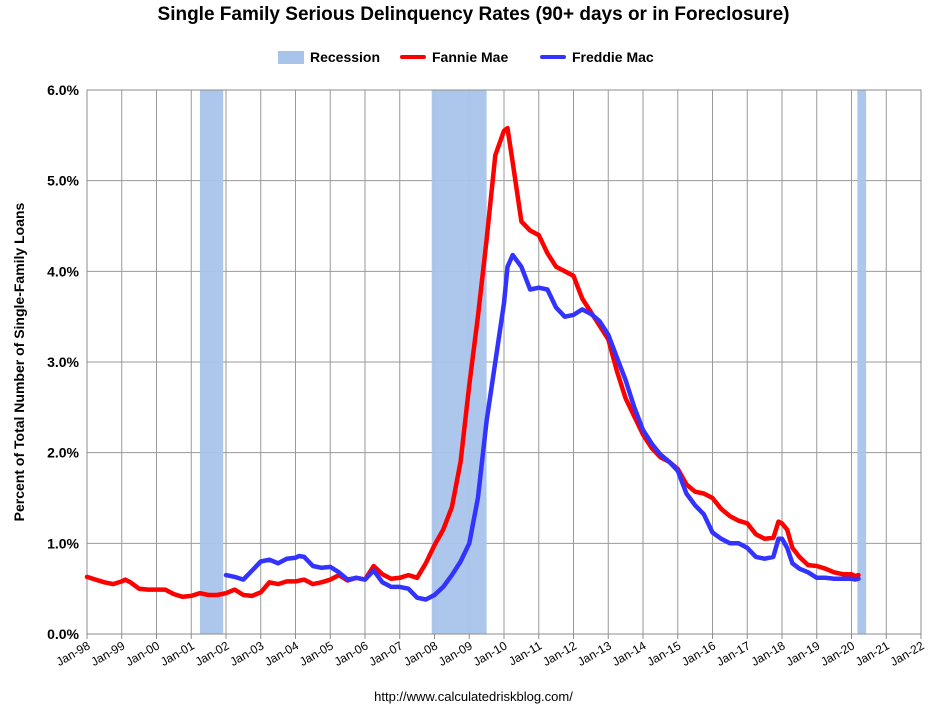 This screenshot has height=713, width=947. Describe the element at coordinates (385, 653) in the screenshot. I see `x-tick-label-9: Jan-07` at that location.